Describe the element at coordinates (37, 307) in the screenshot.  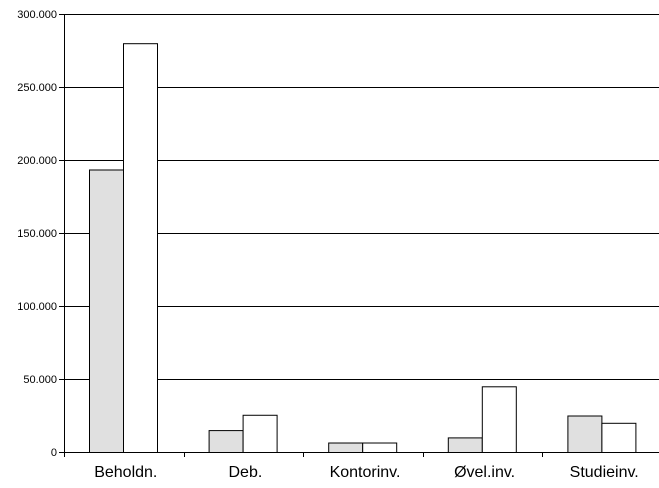
I see `y-tick-label: 100.000` at that location.